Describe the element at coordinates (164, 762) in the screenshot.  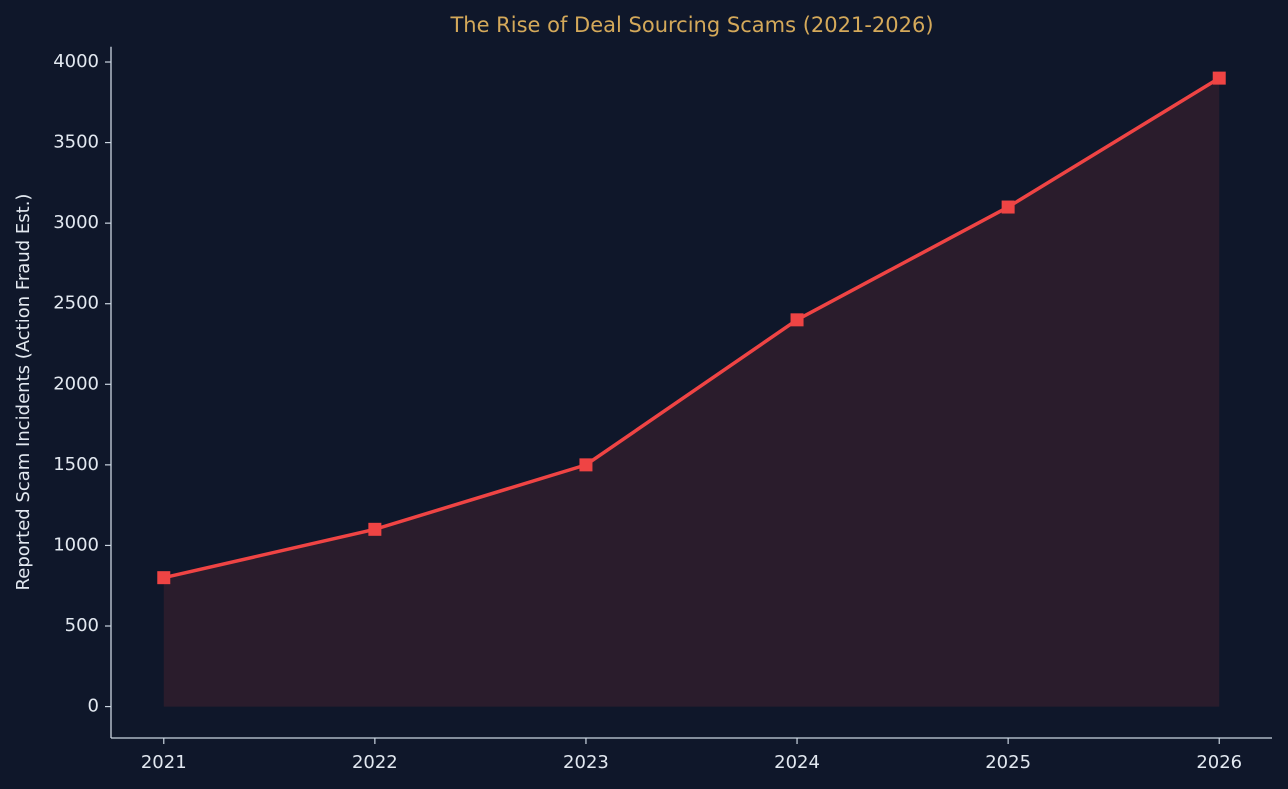
I see `x-tick-label: 2021` at that location.